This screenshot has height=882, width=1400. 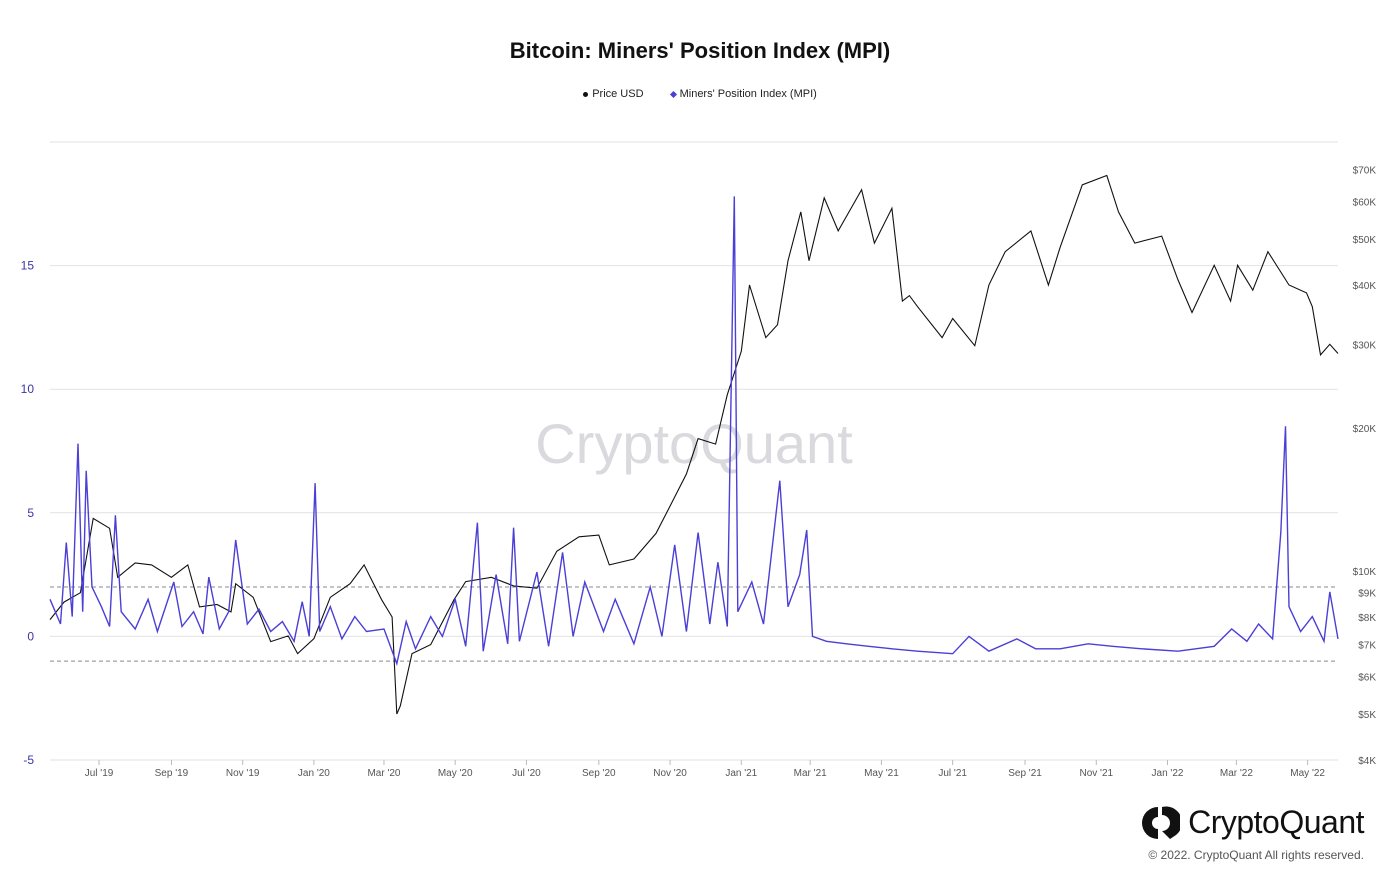 I want to click on x-tick-label: Jul '20, so click(x=526, y=773).